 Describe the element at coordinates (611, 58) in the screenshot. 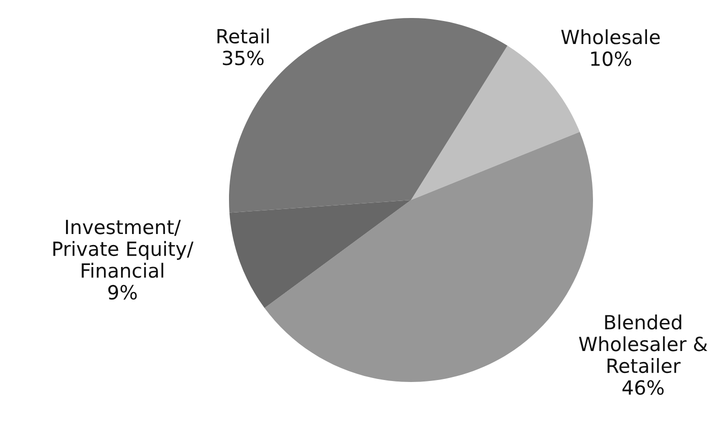

I see `data-label: 10%` at that location.